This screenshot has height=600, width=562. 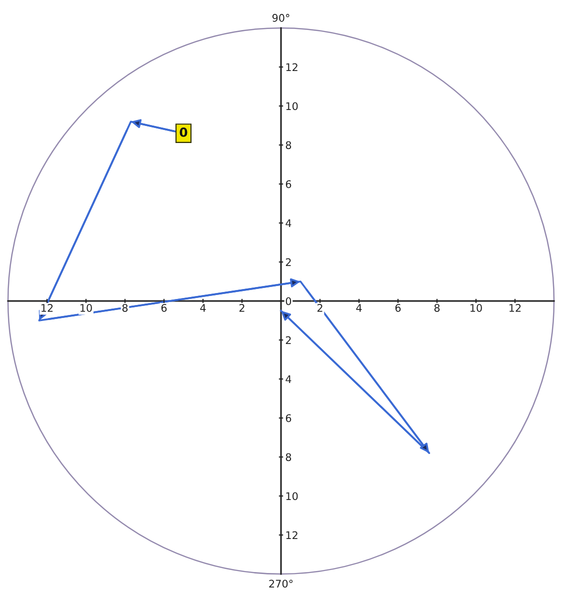 What do you see at coordinates (281, 584) in the screenshot?
I see `text: 270°` at bounding box center [281, 584].